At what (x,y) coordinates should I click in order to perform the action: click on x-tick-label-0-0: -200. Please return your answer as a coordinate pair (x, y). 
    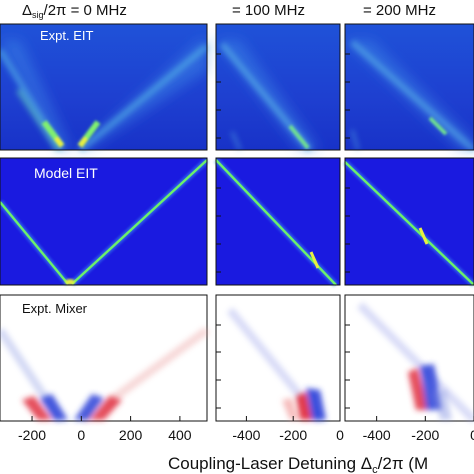
    Looking at the image, I should click on (32, 435).